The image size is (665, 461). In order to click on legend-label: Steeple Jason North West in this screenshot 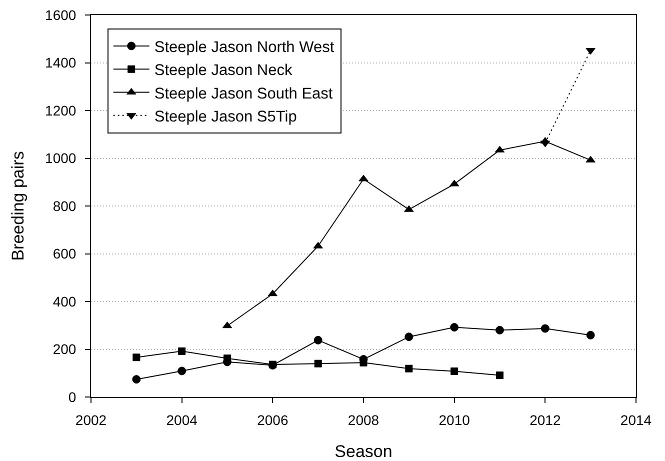, I will do `click(244, 47)`.